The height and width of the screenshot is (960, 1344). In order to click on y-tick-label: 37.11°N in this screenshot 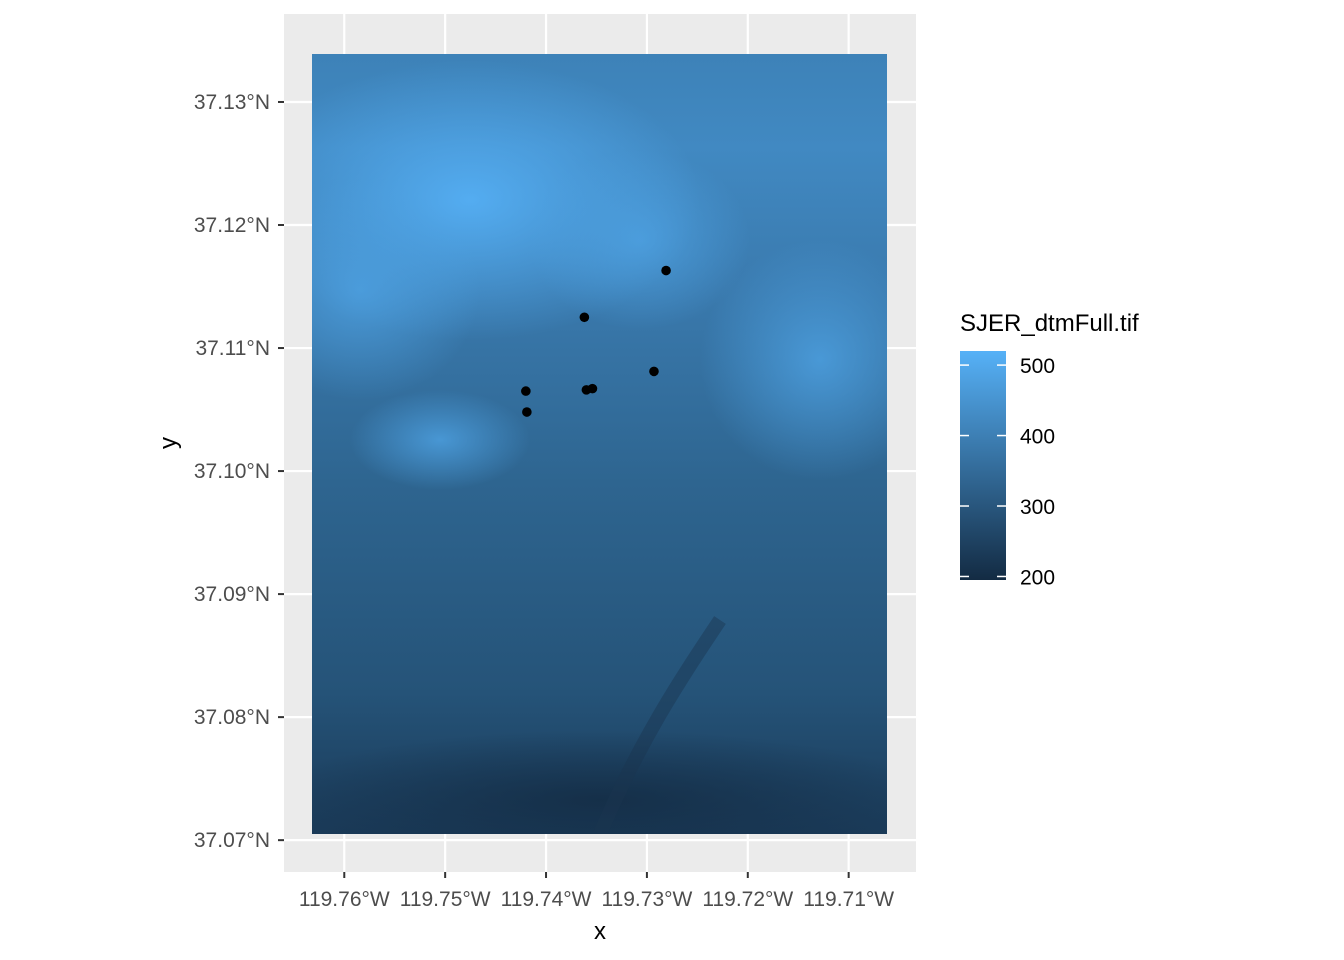, I will do `click(232, 348)`.